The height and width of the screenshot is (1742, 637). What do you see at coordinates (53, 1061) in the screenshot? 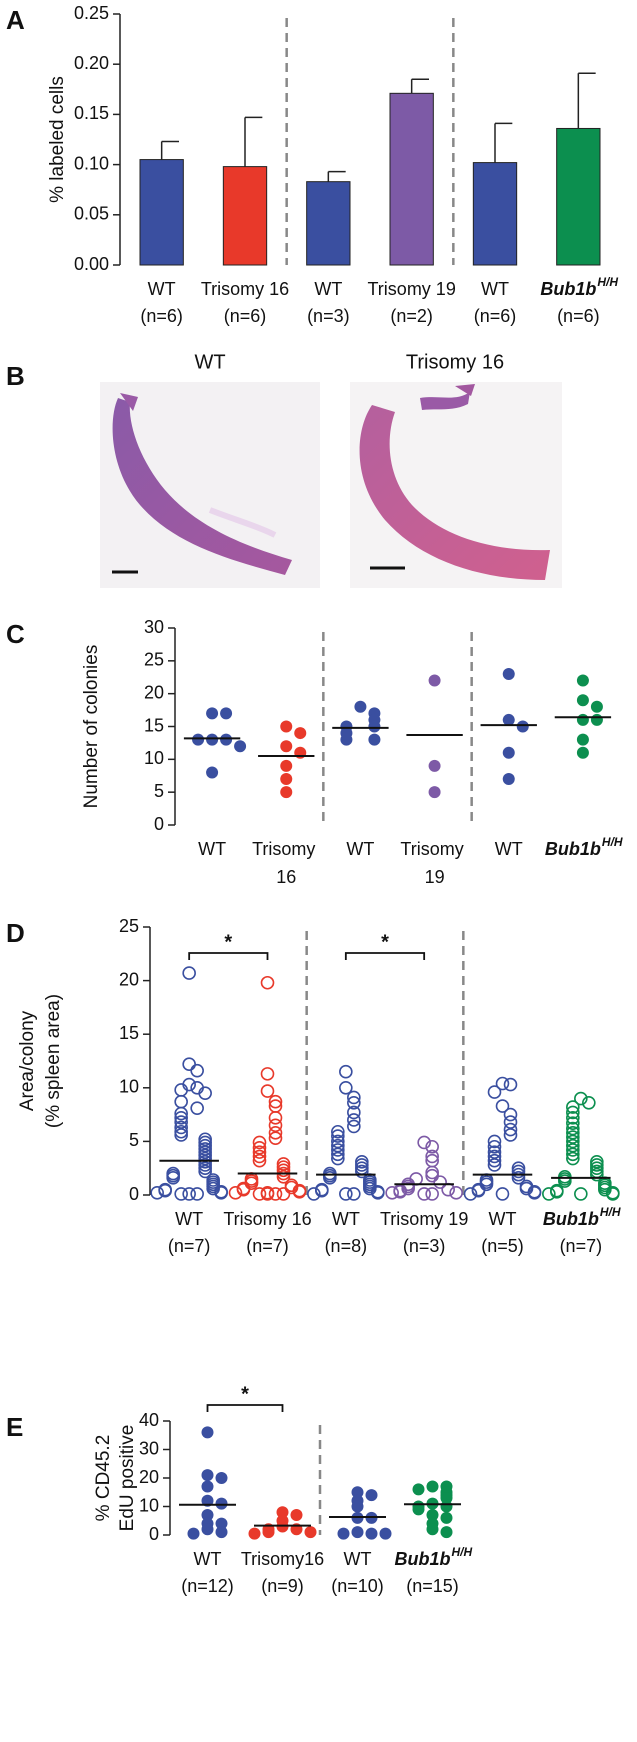
I see `y-axis-label: (% spleen area)` at bounding box center [53, 1061].